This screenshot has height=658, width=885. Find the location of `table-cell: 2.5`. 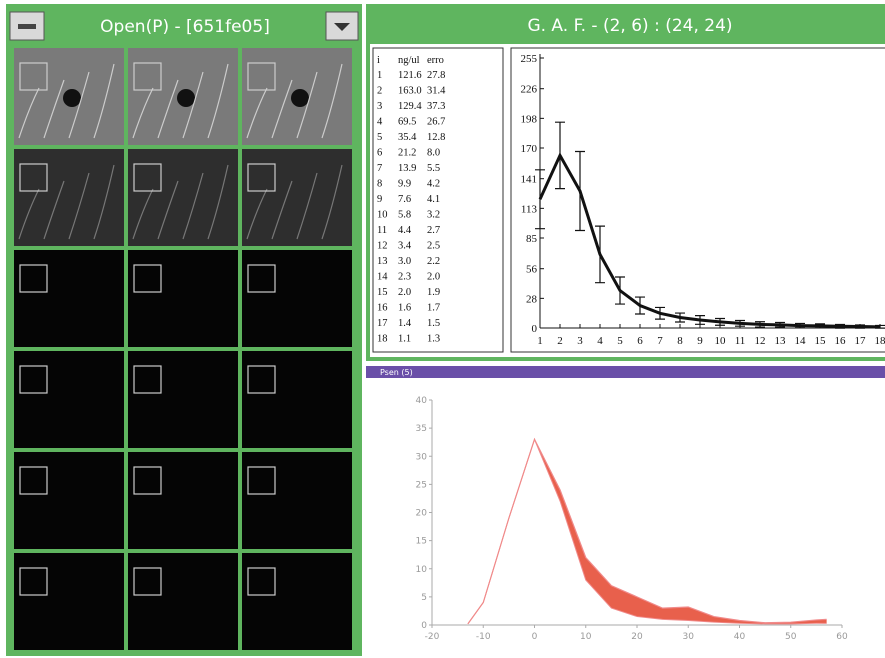

table-cell: 2.5 is located at coordinates (433, 246).